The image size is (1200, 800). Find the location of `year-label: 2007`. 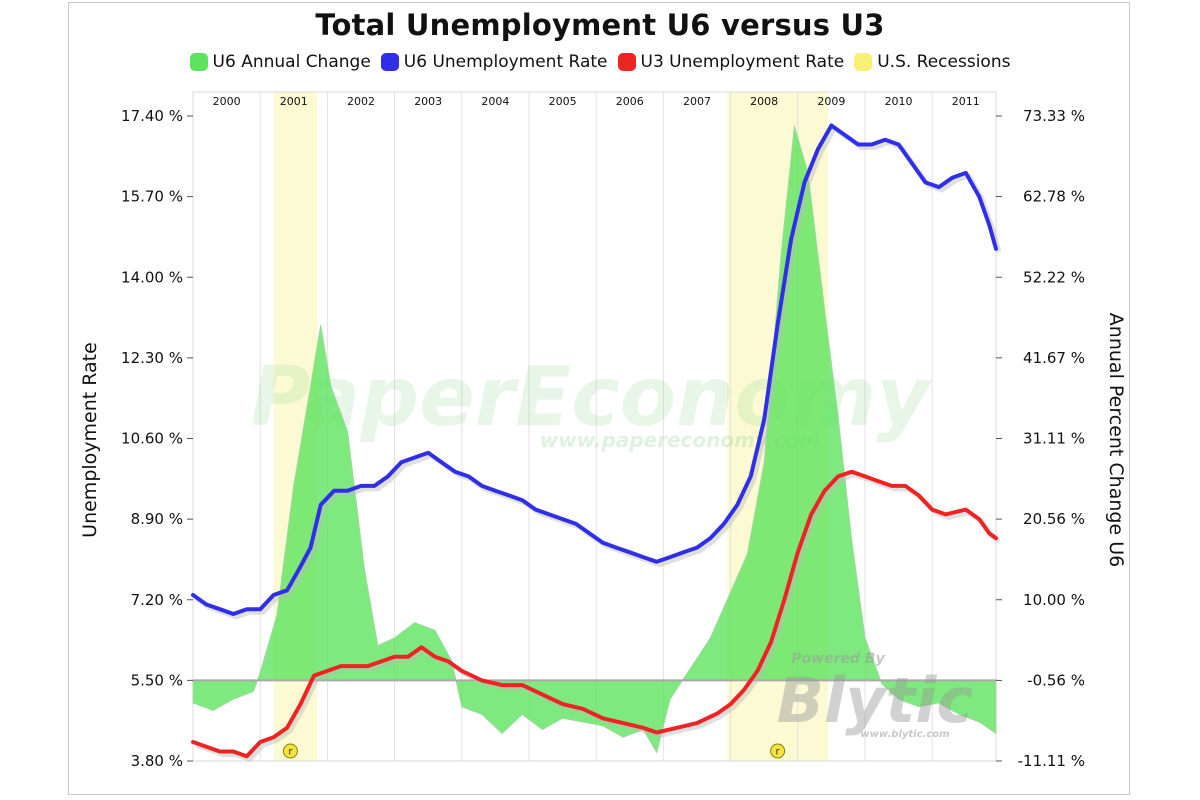

year-label: 2007 is located at coordinates (697, 101).